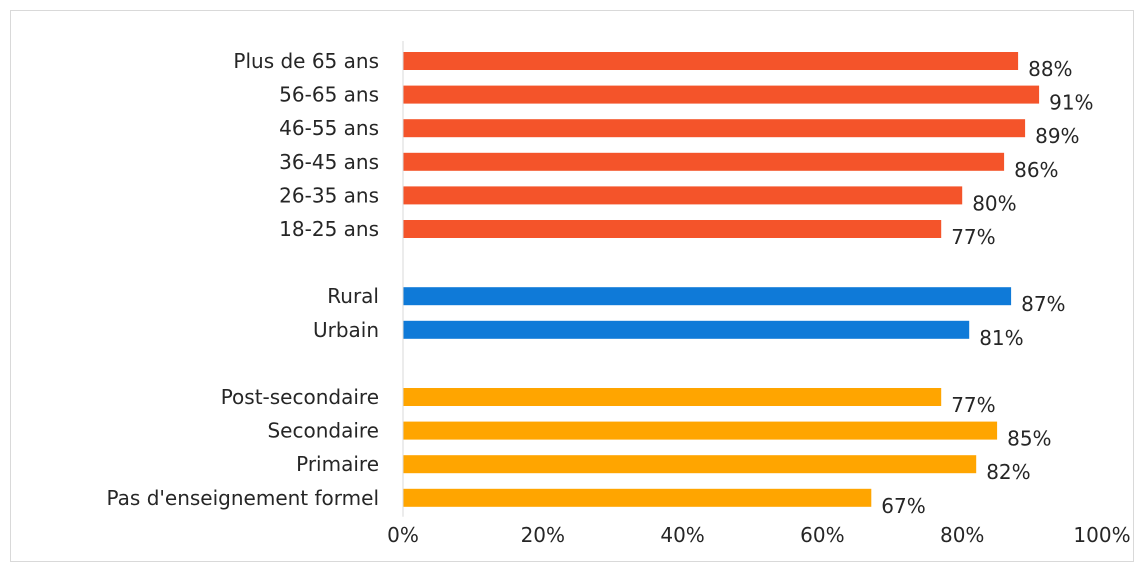 Image resolution: width=1144 pixels, height=570 pixels. Describe the element at coordinates (1036, 170) in the screenshot. I see `data-label: 86%` at that location.